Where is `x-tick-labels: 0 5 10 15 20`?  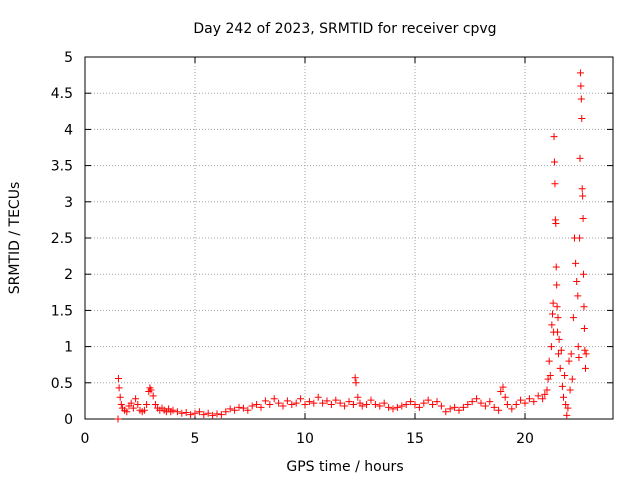 x-tick-labels: 0 5 10 15 20 is located at coordinates (307, 439).